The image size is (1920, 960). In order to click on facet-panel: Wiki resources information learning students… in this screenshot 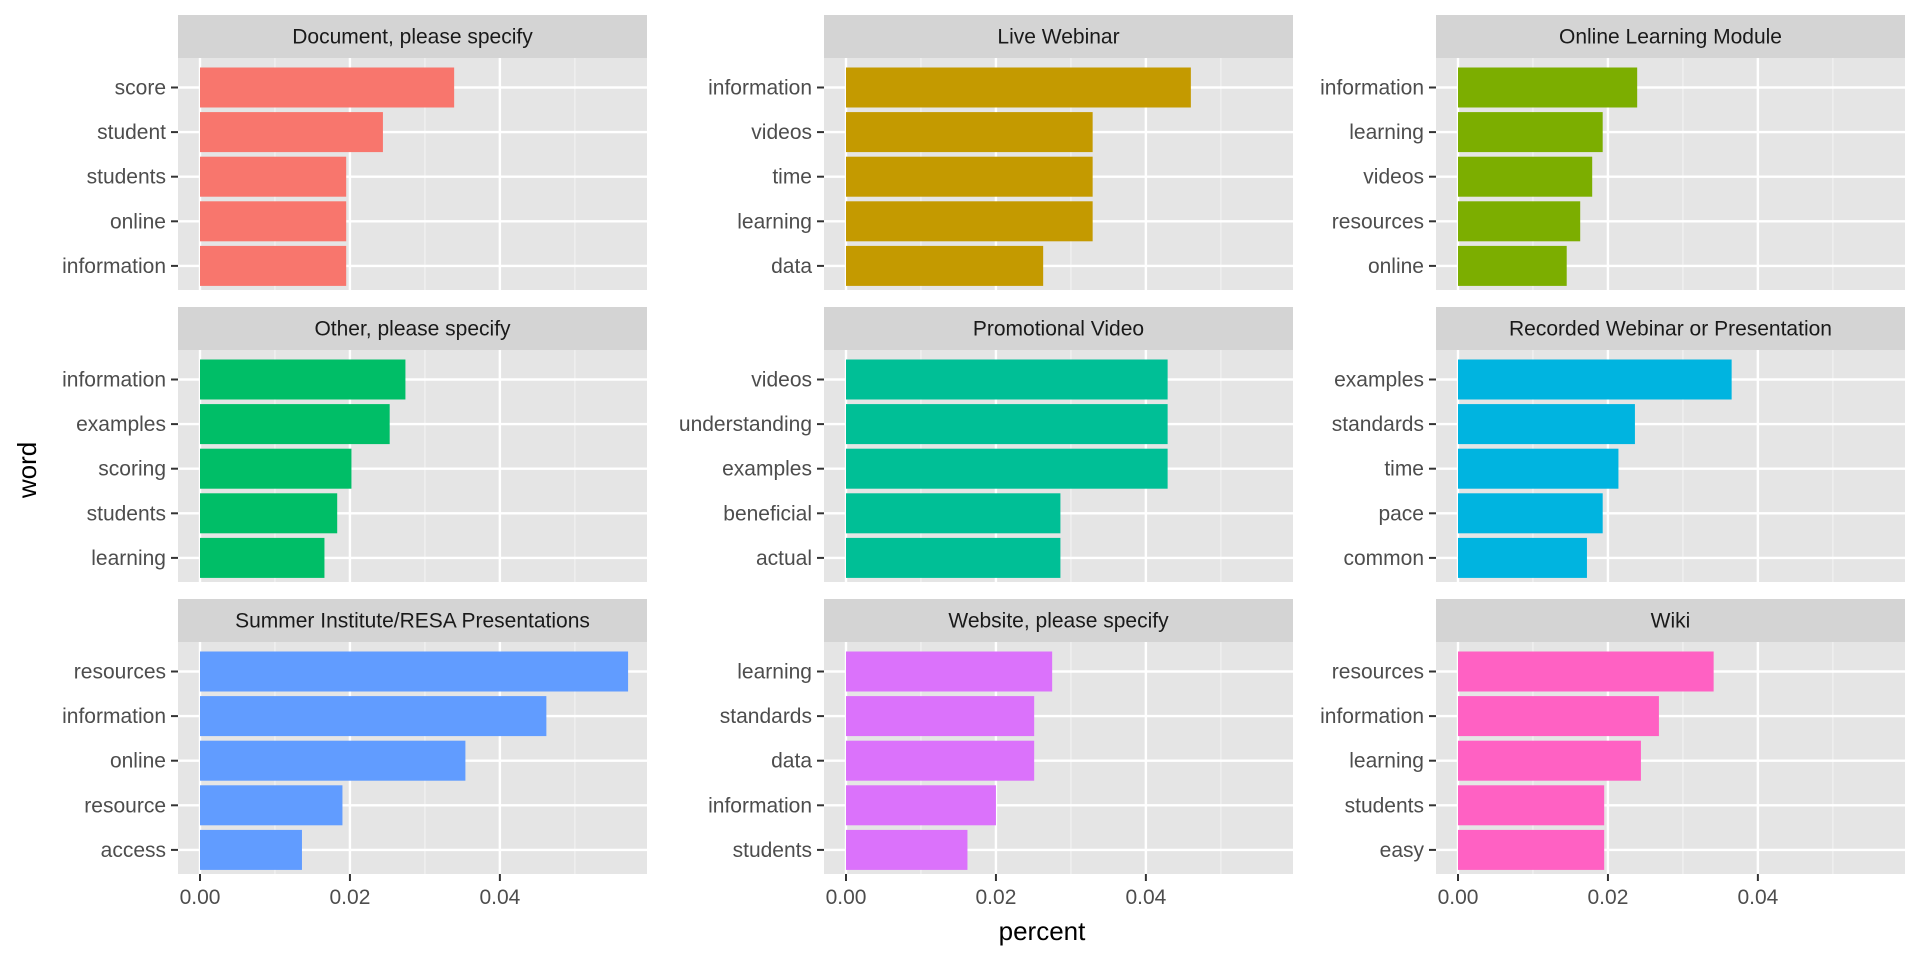, I will do `click(1612, 754)`.